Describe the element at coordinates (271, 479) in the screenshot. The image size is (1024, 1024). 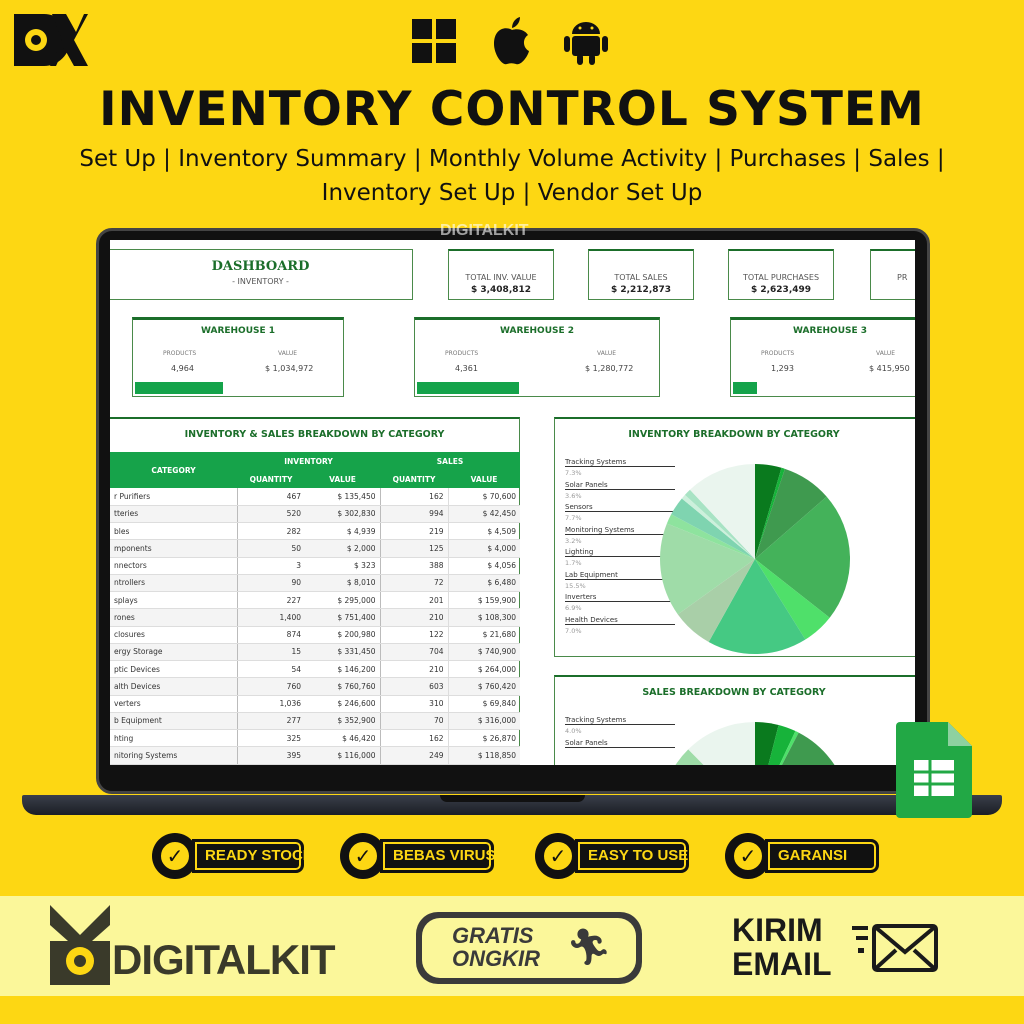
I see `header-inventory-quantity: QUANTITY` at that location.